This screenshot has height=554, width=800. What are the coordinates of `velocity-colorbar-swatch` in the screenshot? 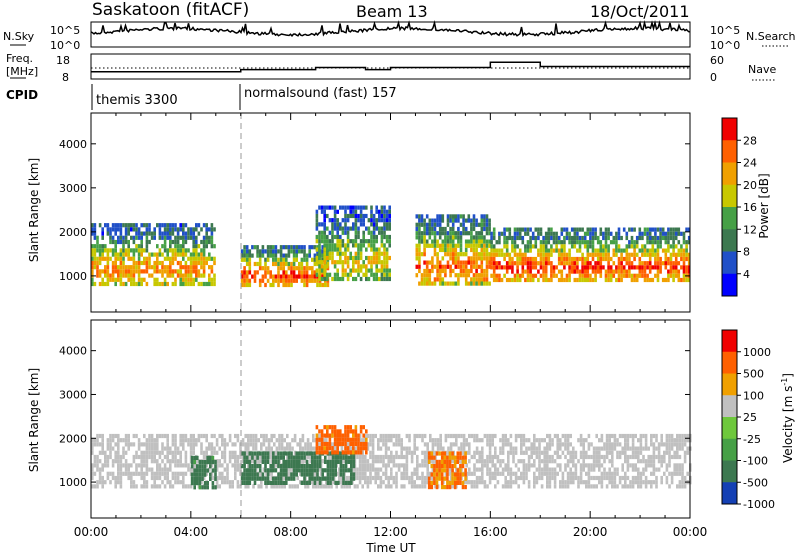 It's located at (729, 493).